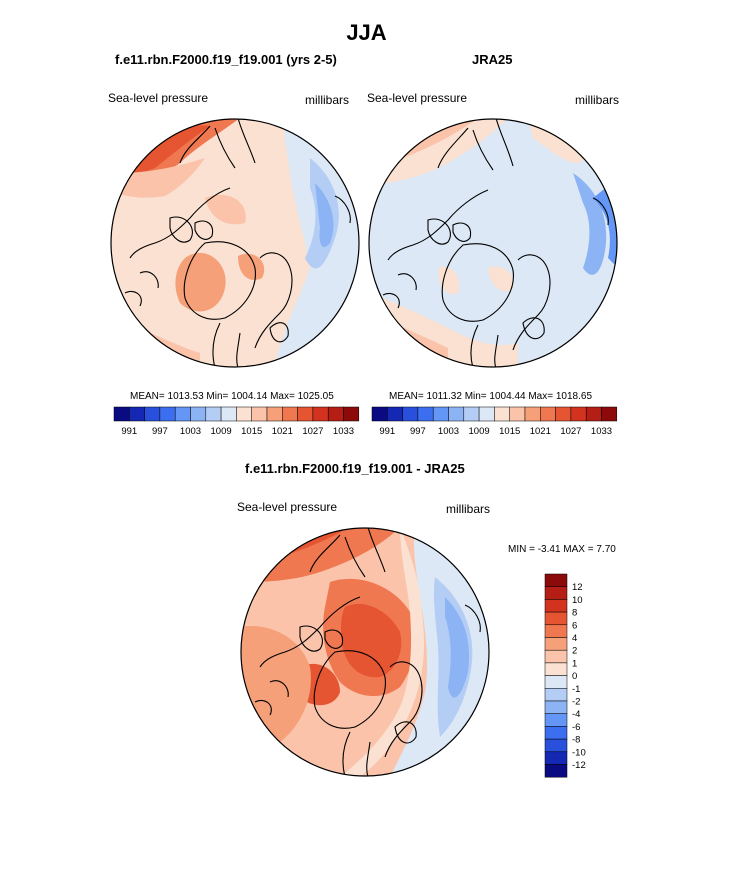 This screenshot has width=733, height=882. Describe the element at coordinates (492, 59) in the screenshot. I see `panel-2-title: JRA25` at that location.